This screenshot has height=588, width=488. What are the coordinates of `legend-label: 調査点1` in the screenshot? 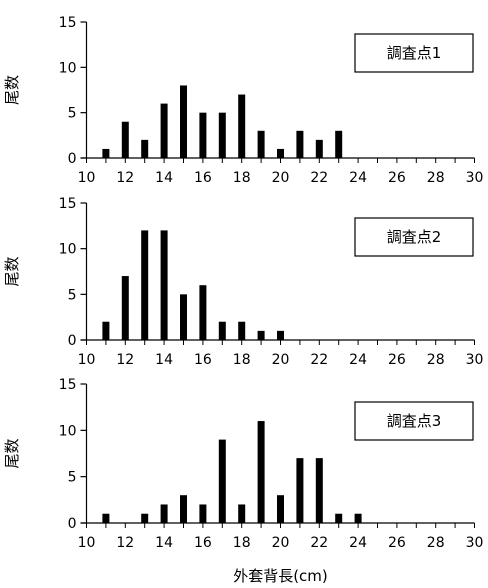 It's located at (414, 53).